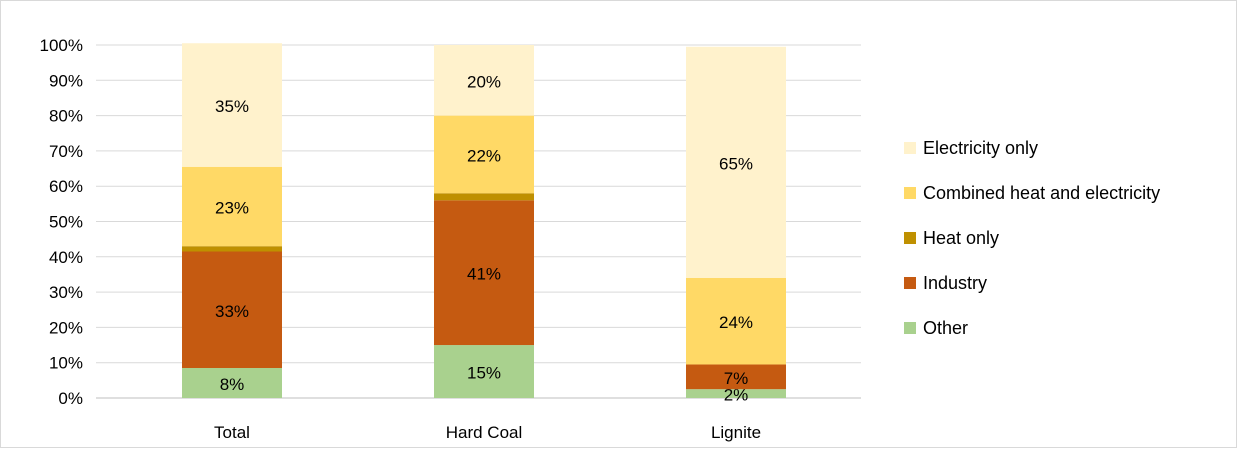  I want to click on legend-label: Industry, so click(955, 283).